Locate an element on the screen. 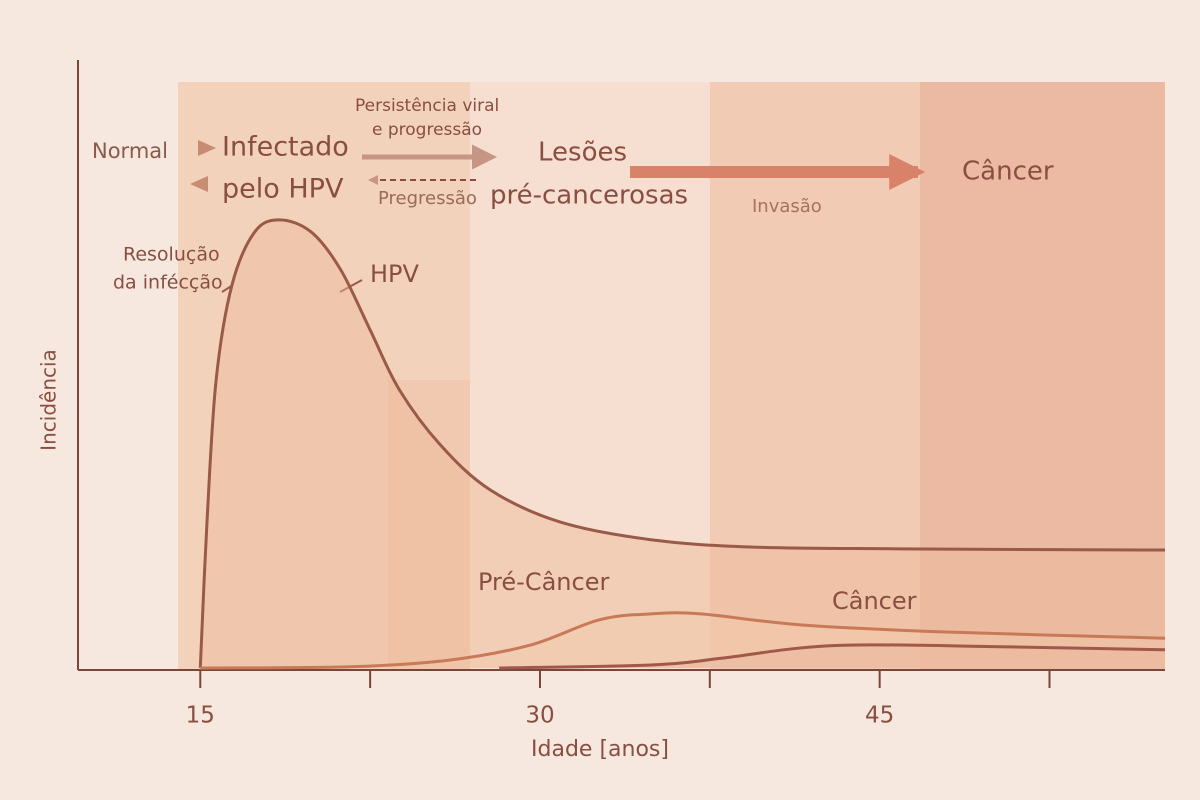 This screenshot has height=800, width=1200. annotation: pré-cancerosas is located at coordinates (589, 196).